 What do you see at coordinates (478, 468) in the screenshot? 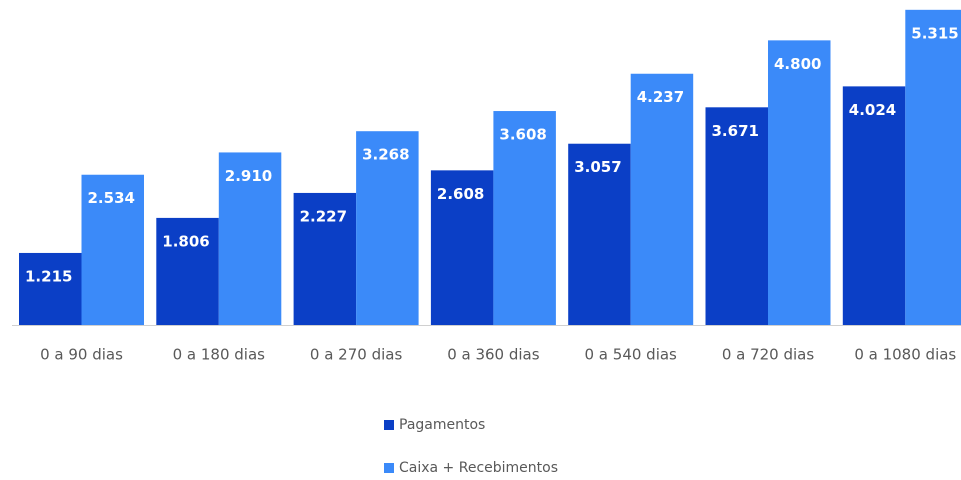
I see `legend-label: Caixa + Recebimentos` at bounding box center [478, 468].